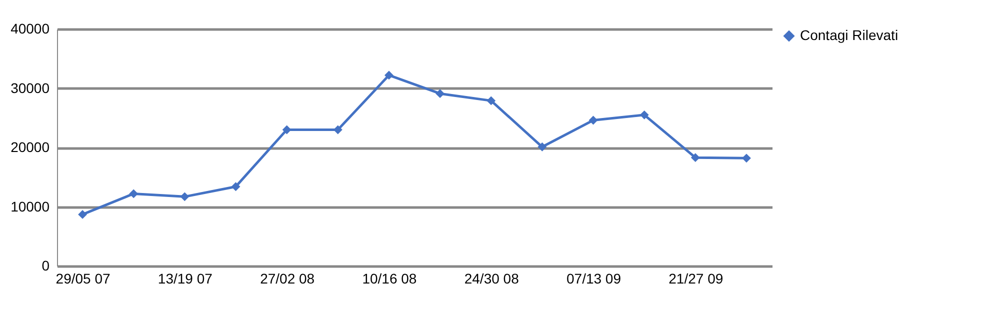 This screenshot has height=322, width=982. I want to click on y-tick-label: 0, so click(46, 266).